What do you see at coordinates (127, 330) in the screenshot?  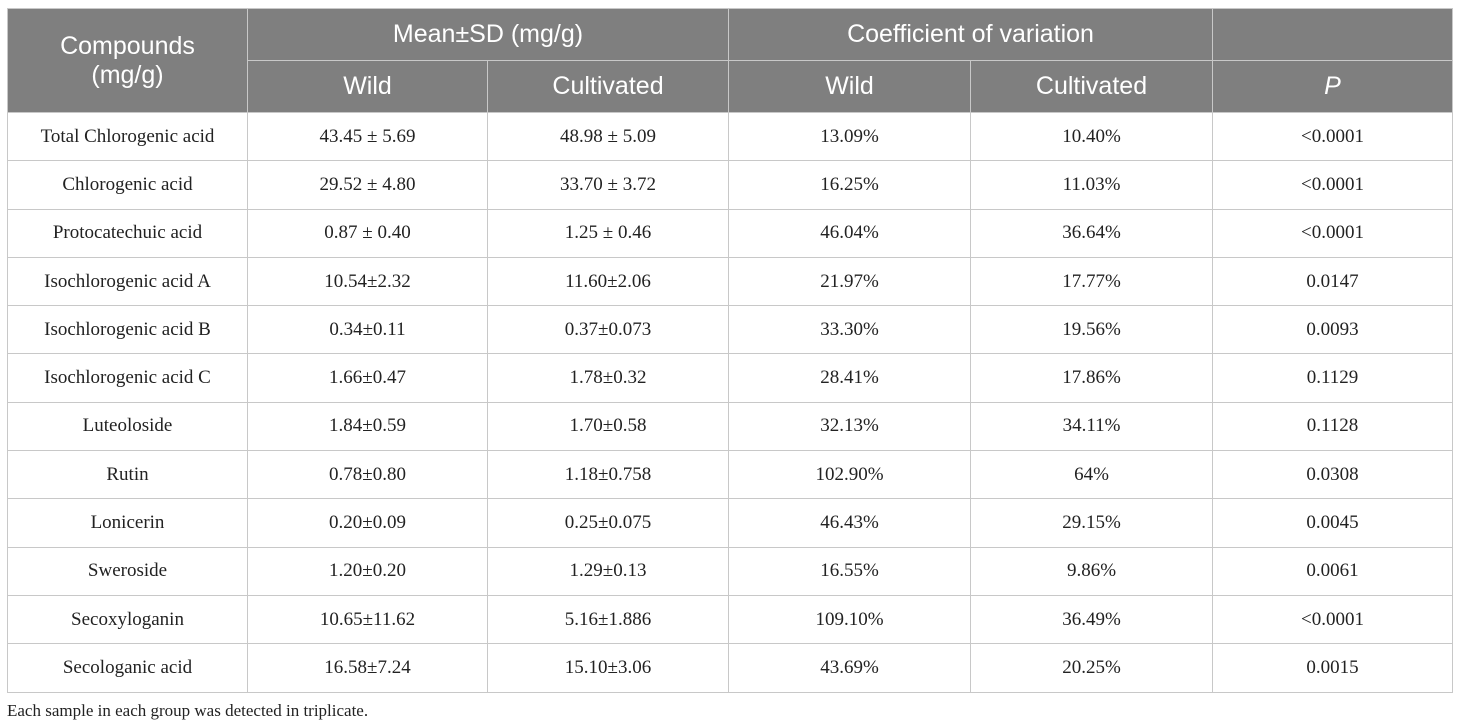 I see `compound-cell: Isochlorogenic acid B` at bounding box center [127, 330].